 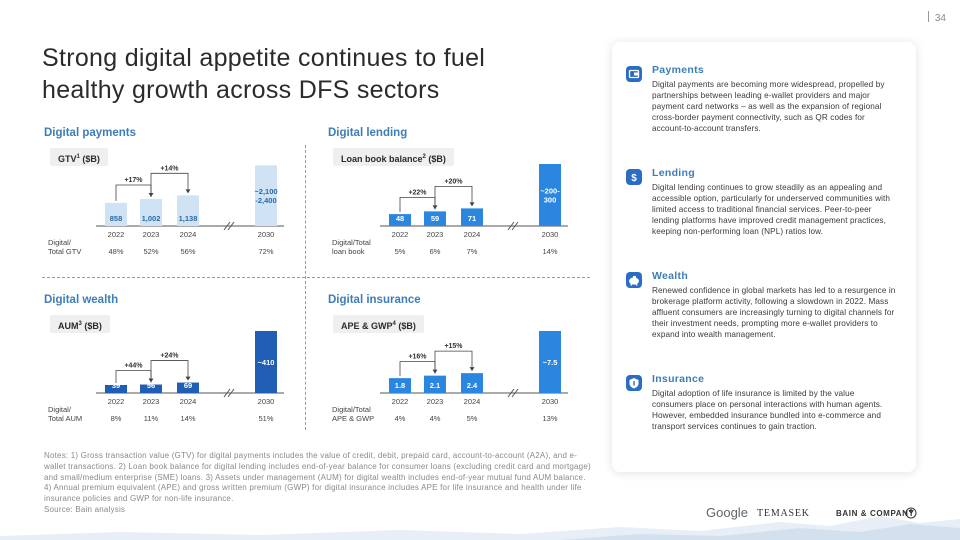 What do you see at coordinates (188, 218) in the screenshot?
I see `data-label: 1,138` at bounding box center [188, 218].